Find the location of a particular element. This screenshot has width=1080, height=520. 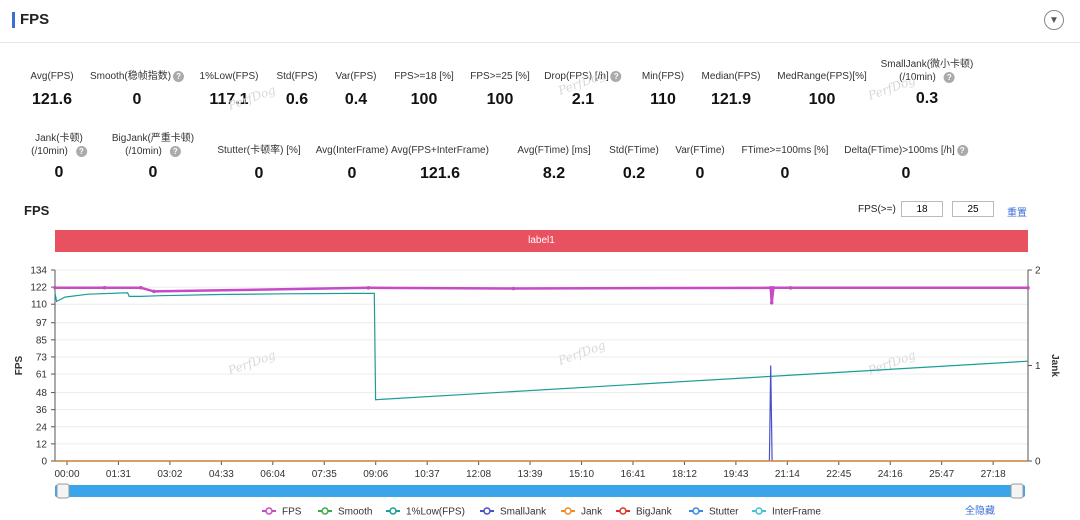

x-tick-label: 15:10 is located at coordinates (581, 474).